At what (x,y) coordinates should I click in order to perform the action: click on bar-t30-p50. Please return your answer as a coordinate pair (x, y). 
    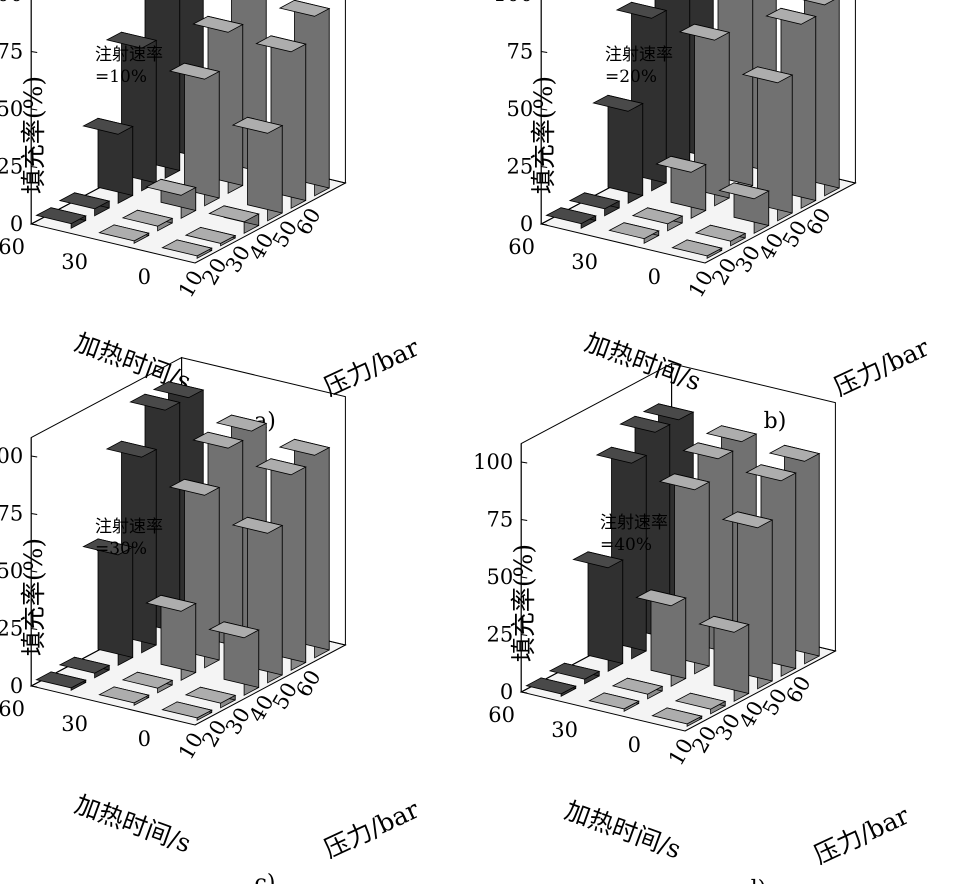
    Looking at the image, I should click on (218, 104).